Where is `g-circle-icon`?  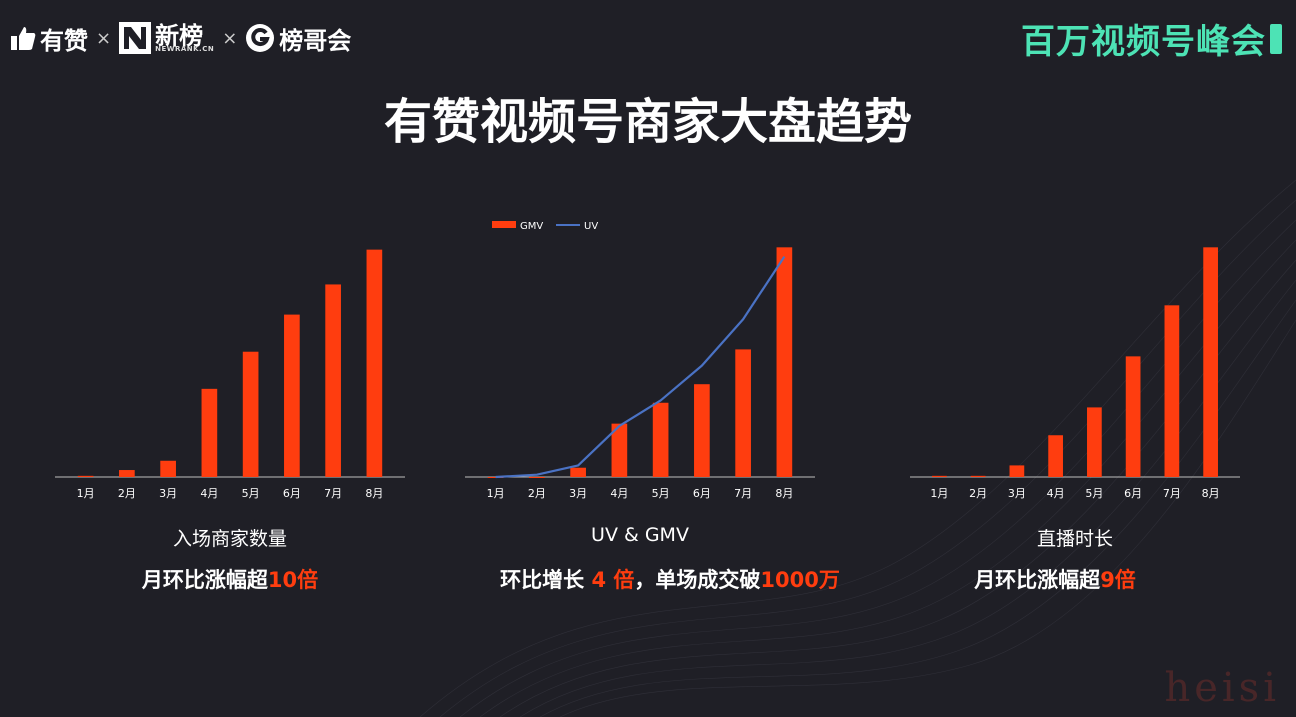 g-circle-icon is located at coordinates (260, 38).